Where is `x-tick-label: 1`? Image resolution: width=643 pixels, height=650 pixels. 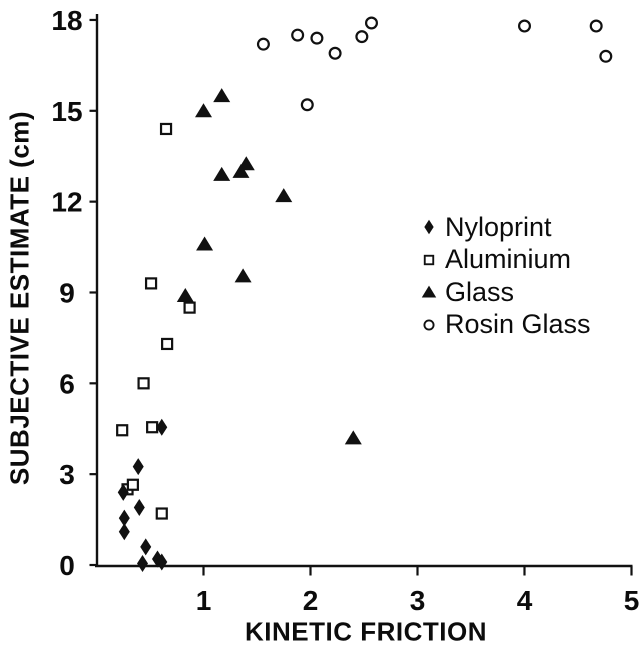 x-tick-label: 1 is located at coordinates (204, 600).